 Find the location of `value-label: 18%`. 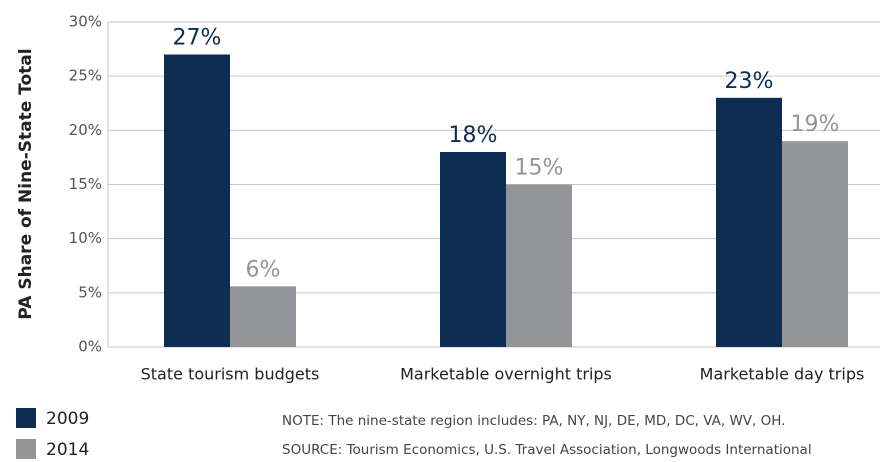

value-label: 18% is located at coordinates (473, 135).